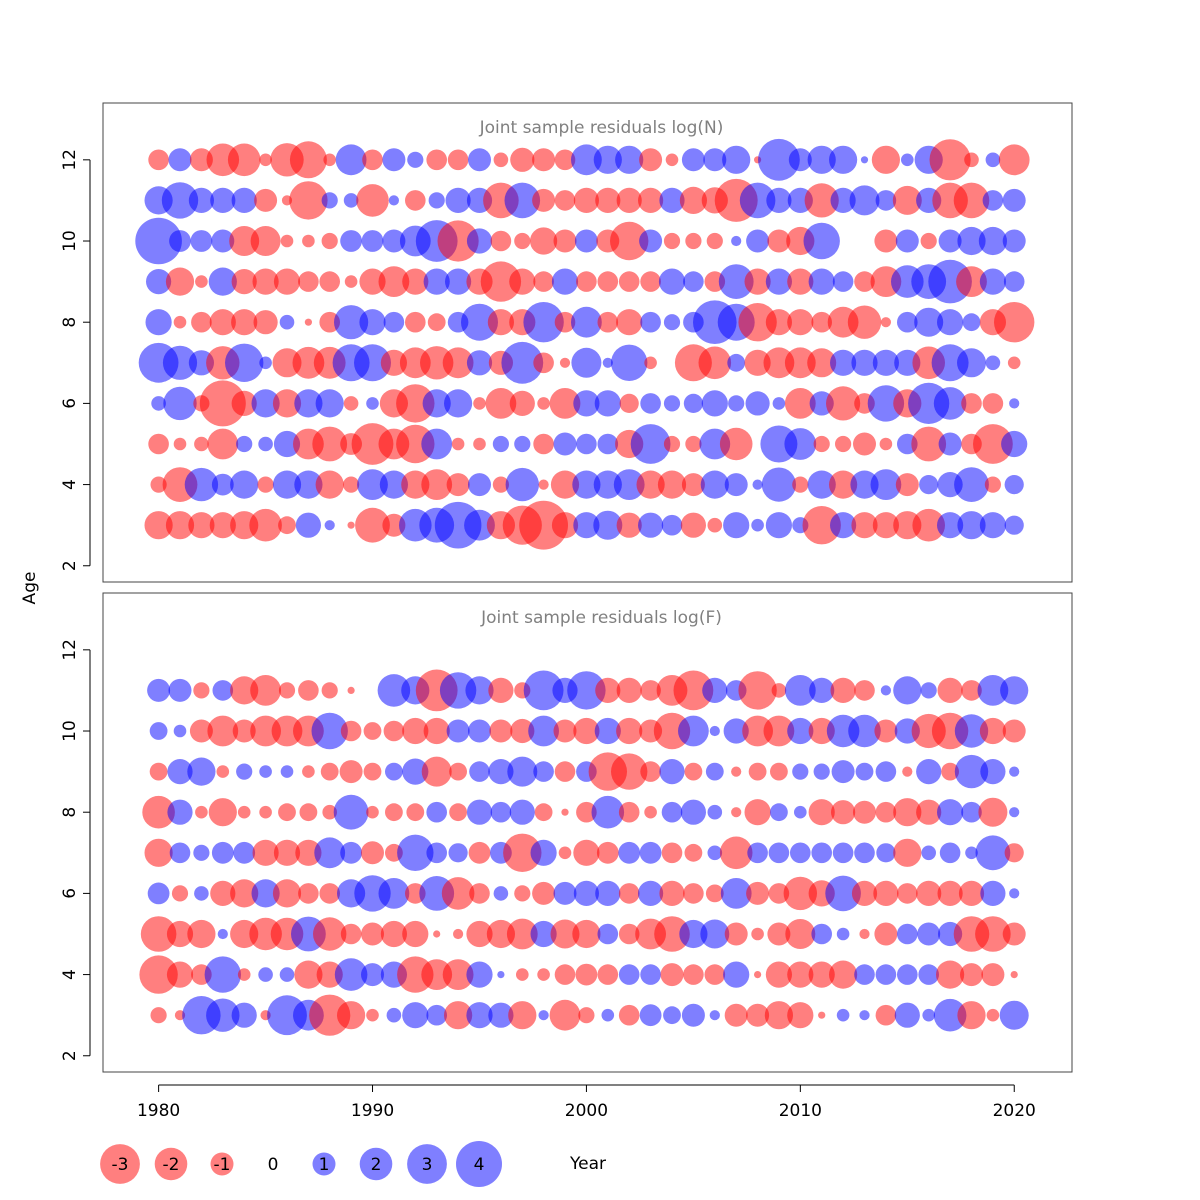 The width and height of the screenshot is (1200, 1200). I want to click on bubble-age7-year1993, so click(437, 363).